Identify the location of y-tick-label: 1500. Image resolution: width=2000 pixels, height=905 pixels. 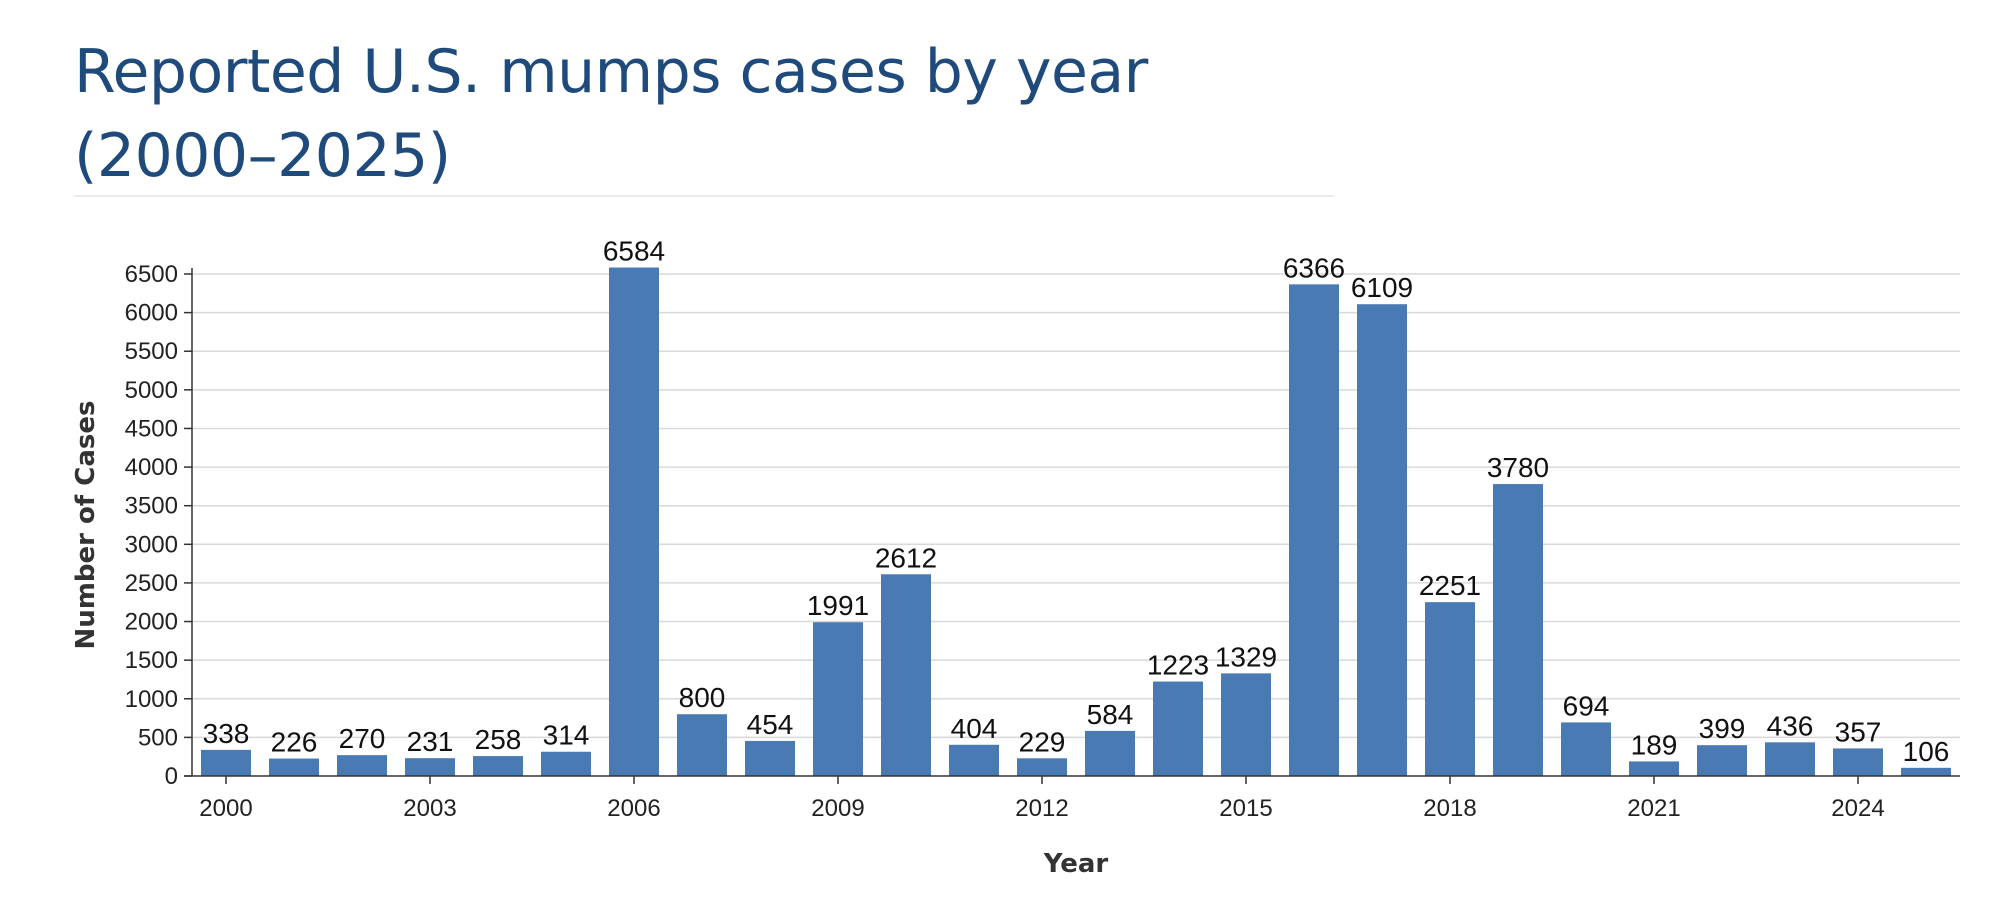
(151, 660).